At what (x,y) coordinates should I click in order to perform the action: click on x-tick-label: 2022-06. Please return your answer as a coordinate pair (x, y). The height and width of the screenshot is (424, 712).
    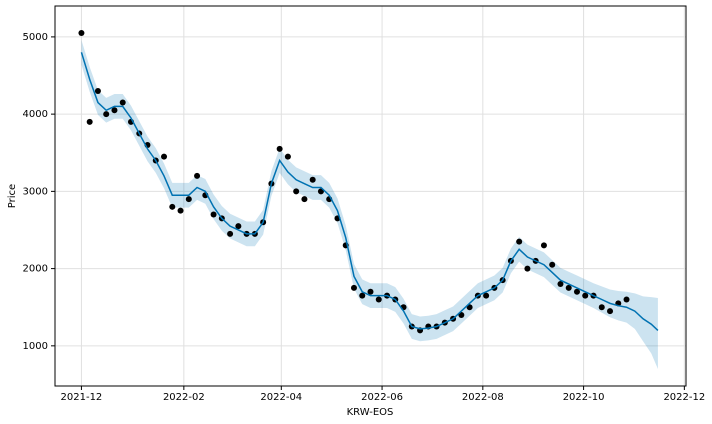
    Looking at the image, I should click on (382, 397).